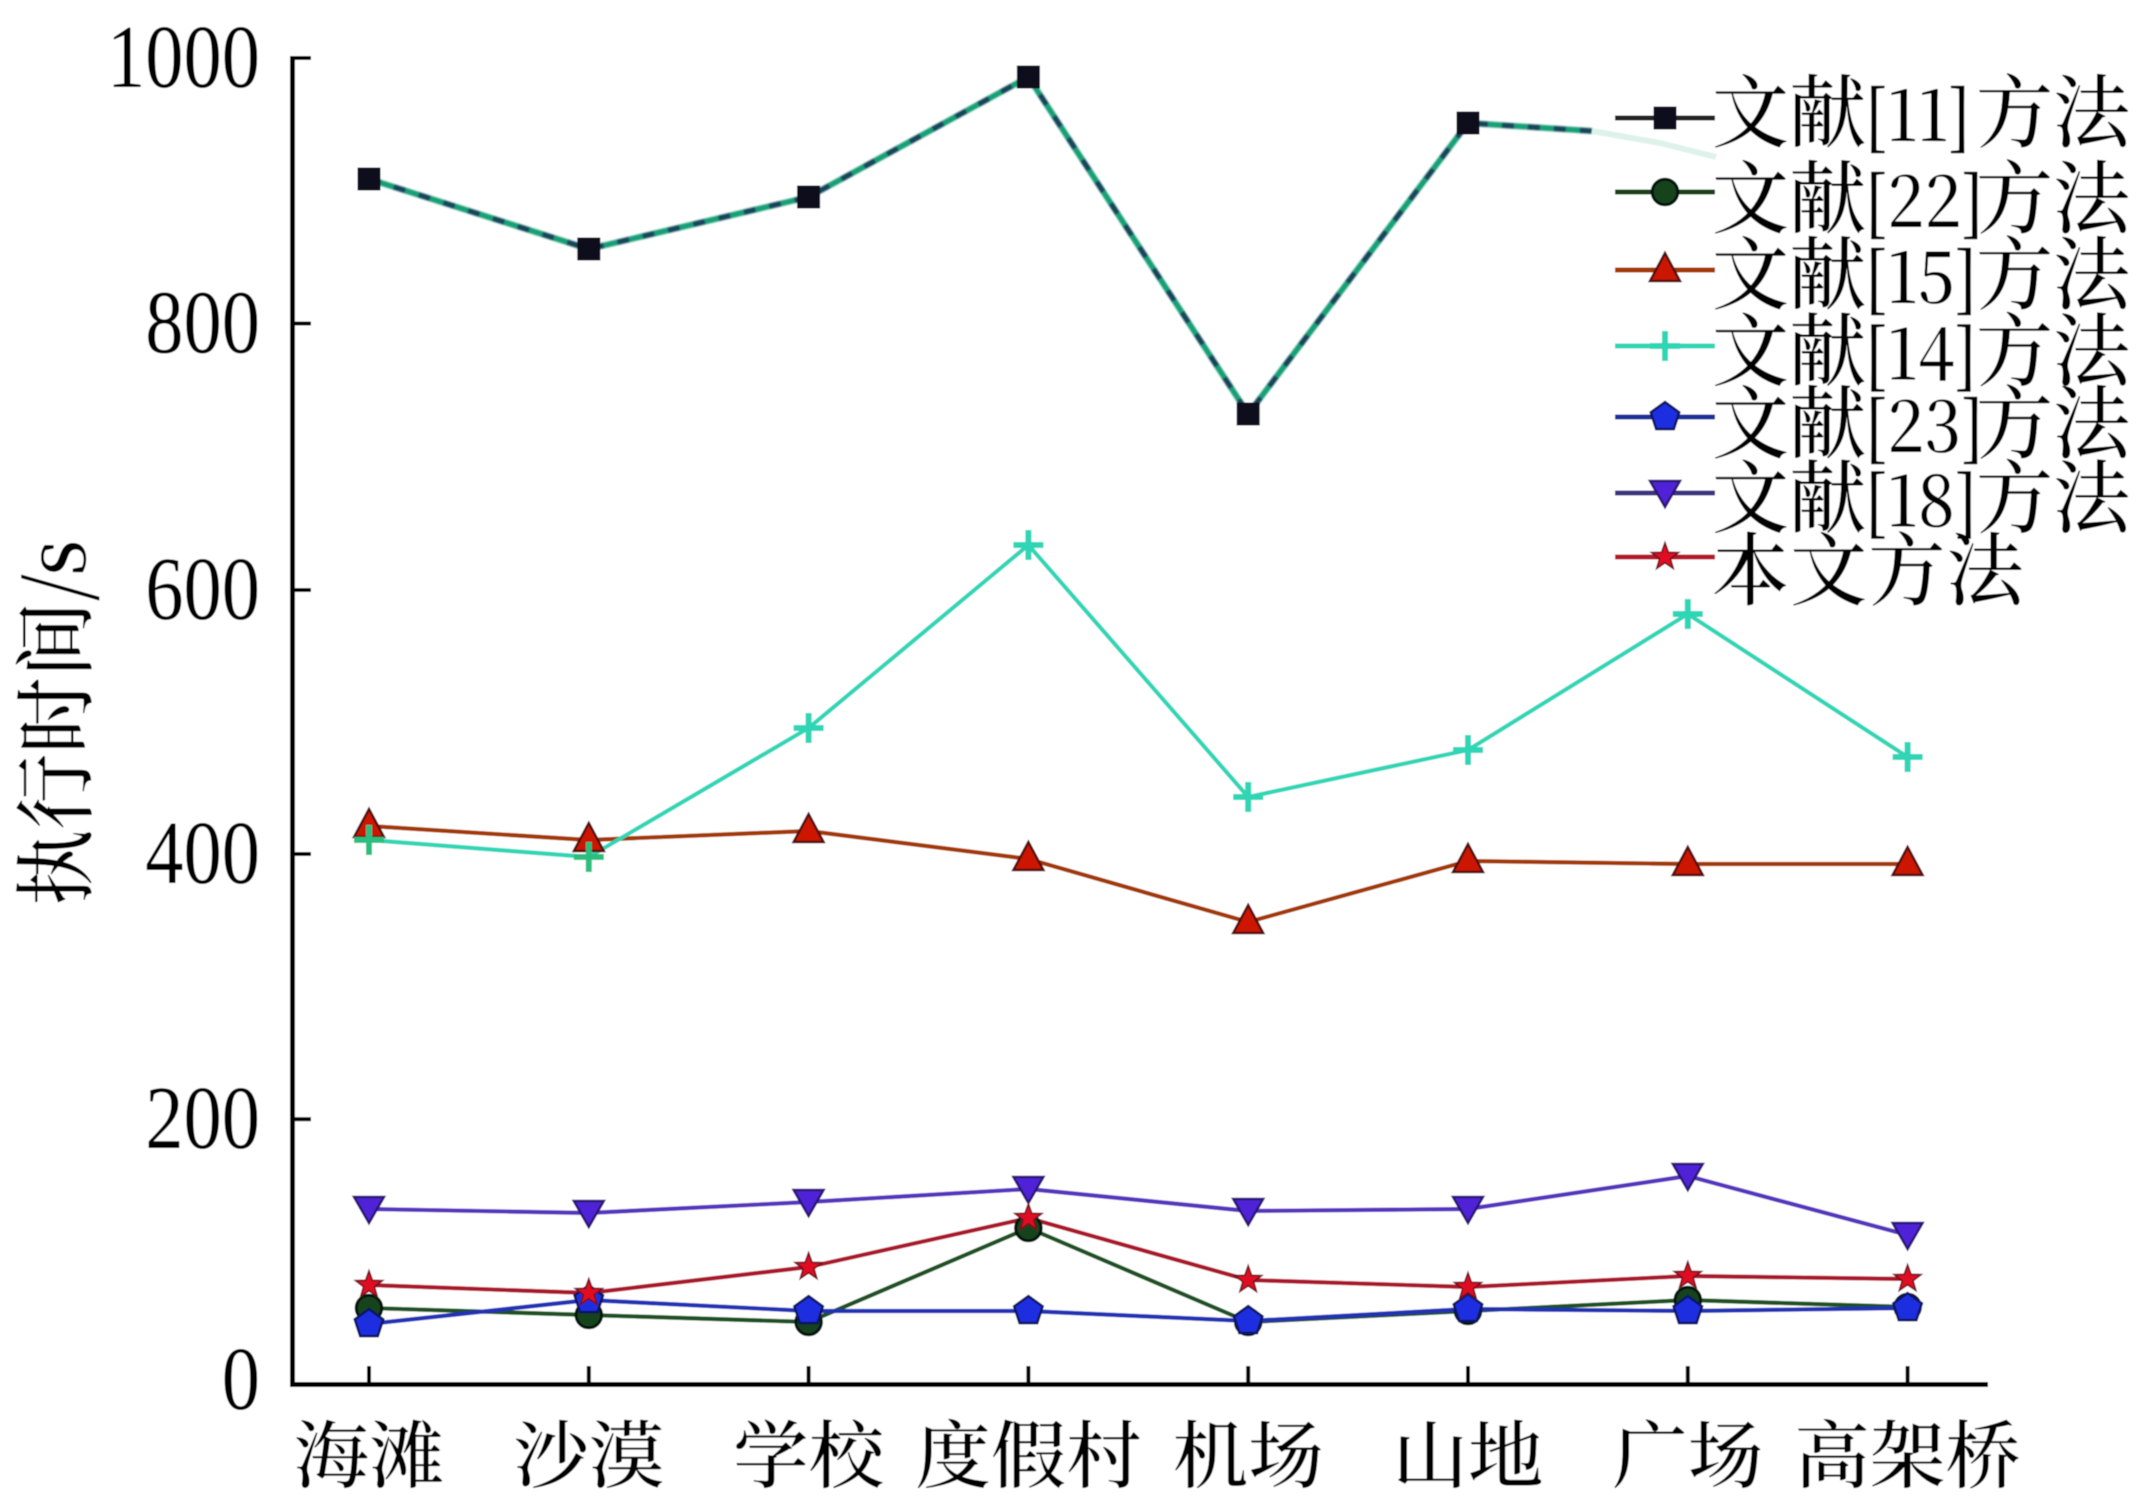  What do you see at coordinates (202, 589) in the screenshot?
I see `svg-text: 600` at bounding box center [202, 589].